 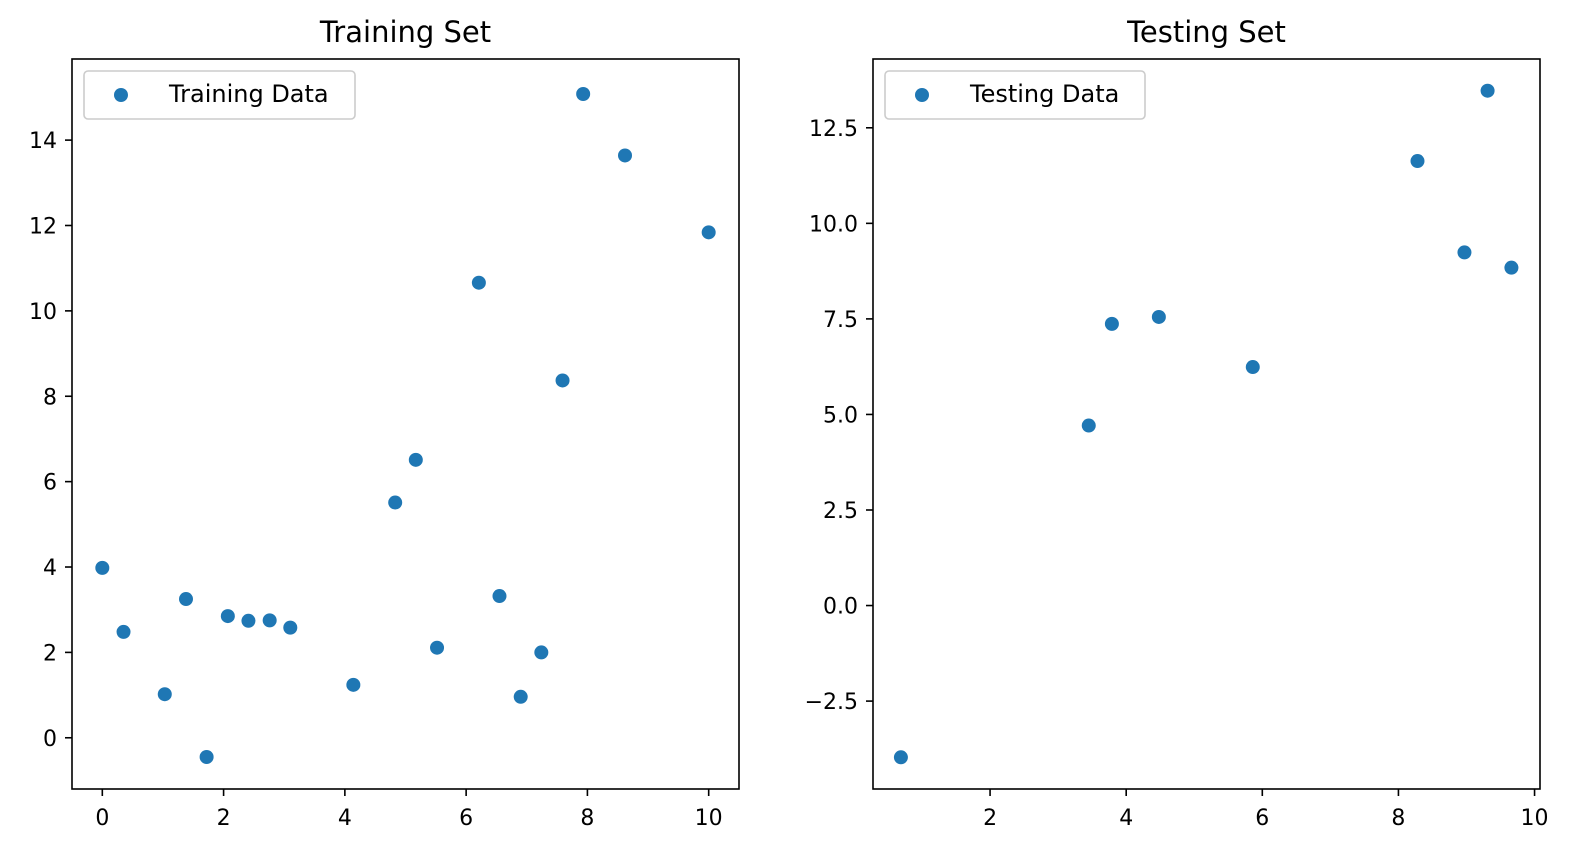 What do you see at coordinates (50, 483) in the screenshot?
I see `training-y-tick-label: 6` at bounding box center [50, 483].